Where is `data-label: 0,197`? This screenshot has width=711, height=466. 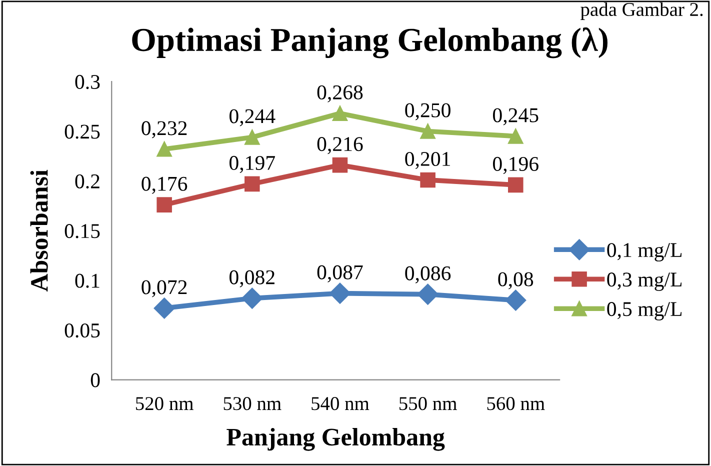
data-label: 0,197 is located at coordinates (252, 164).